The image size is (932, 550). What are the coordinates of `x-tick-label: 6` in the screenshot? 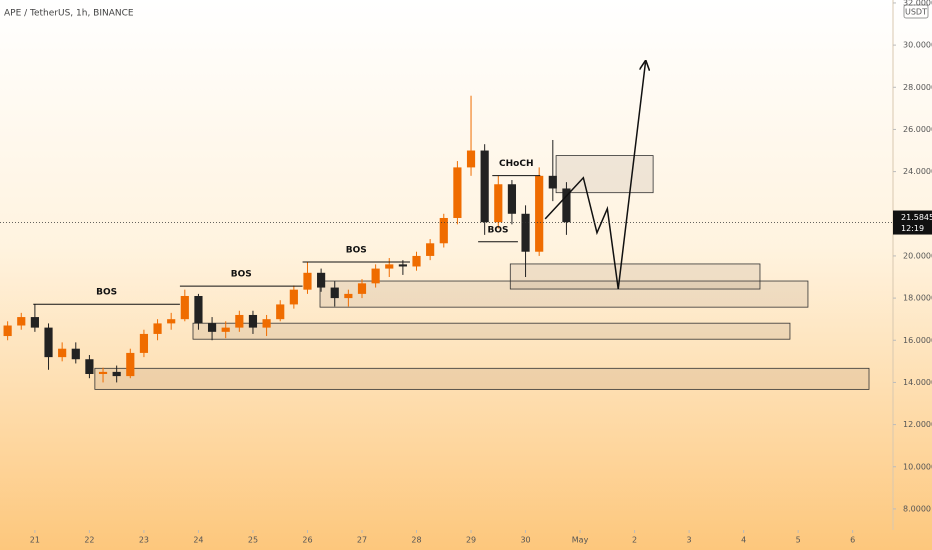 It's located at (852, 540).